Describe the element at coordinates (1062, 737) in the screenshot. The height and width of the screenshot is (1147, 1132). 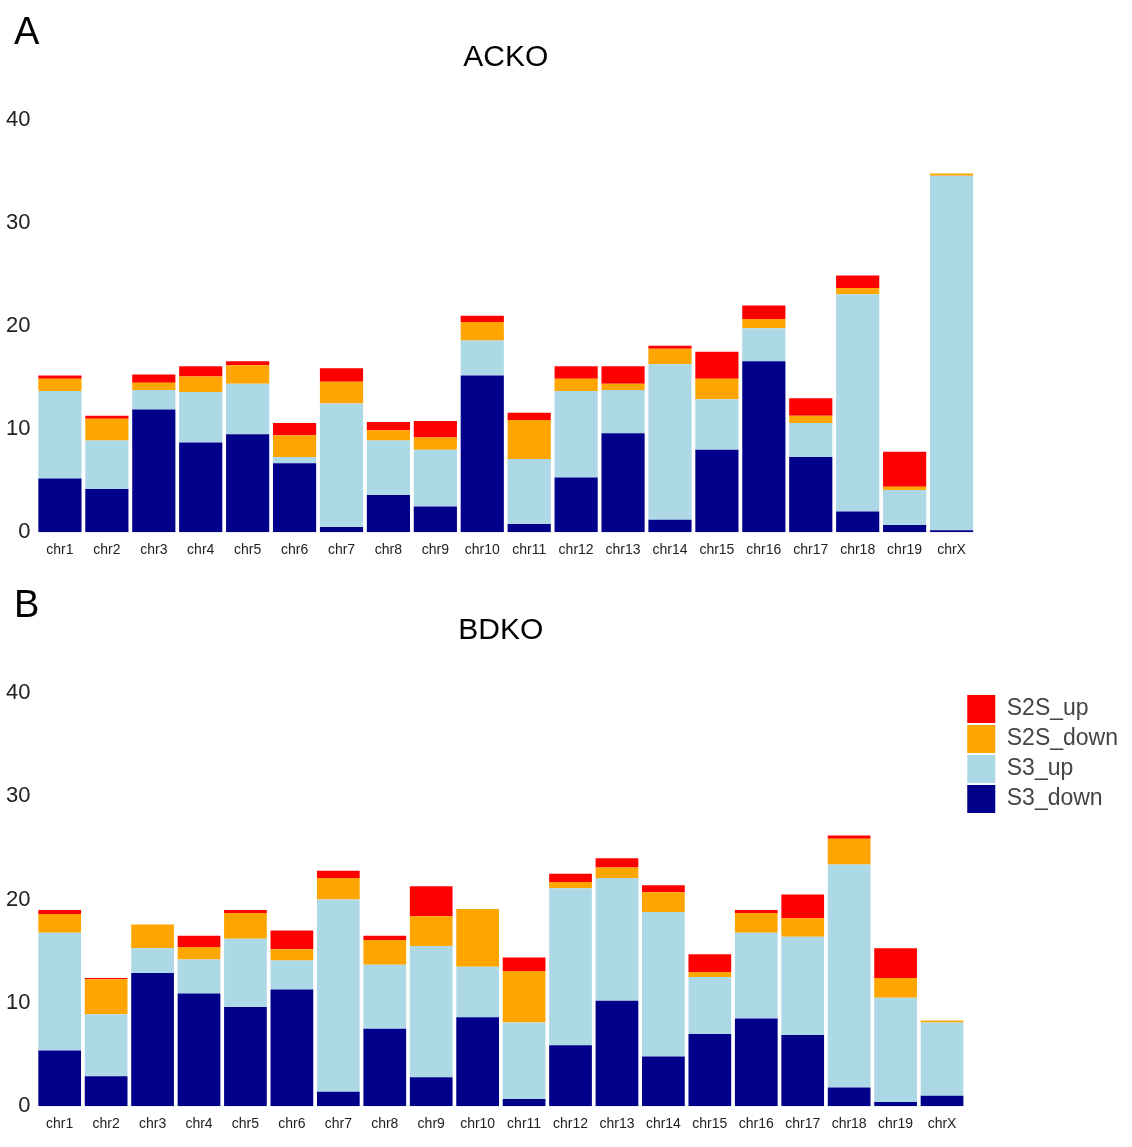
I see `legend-label: S2S_down` at that location.